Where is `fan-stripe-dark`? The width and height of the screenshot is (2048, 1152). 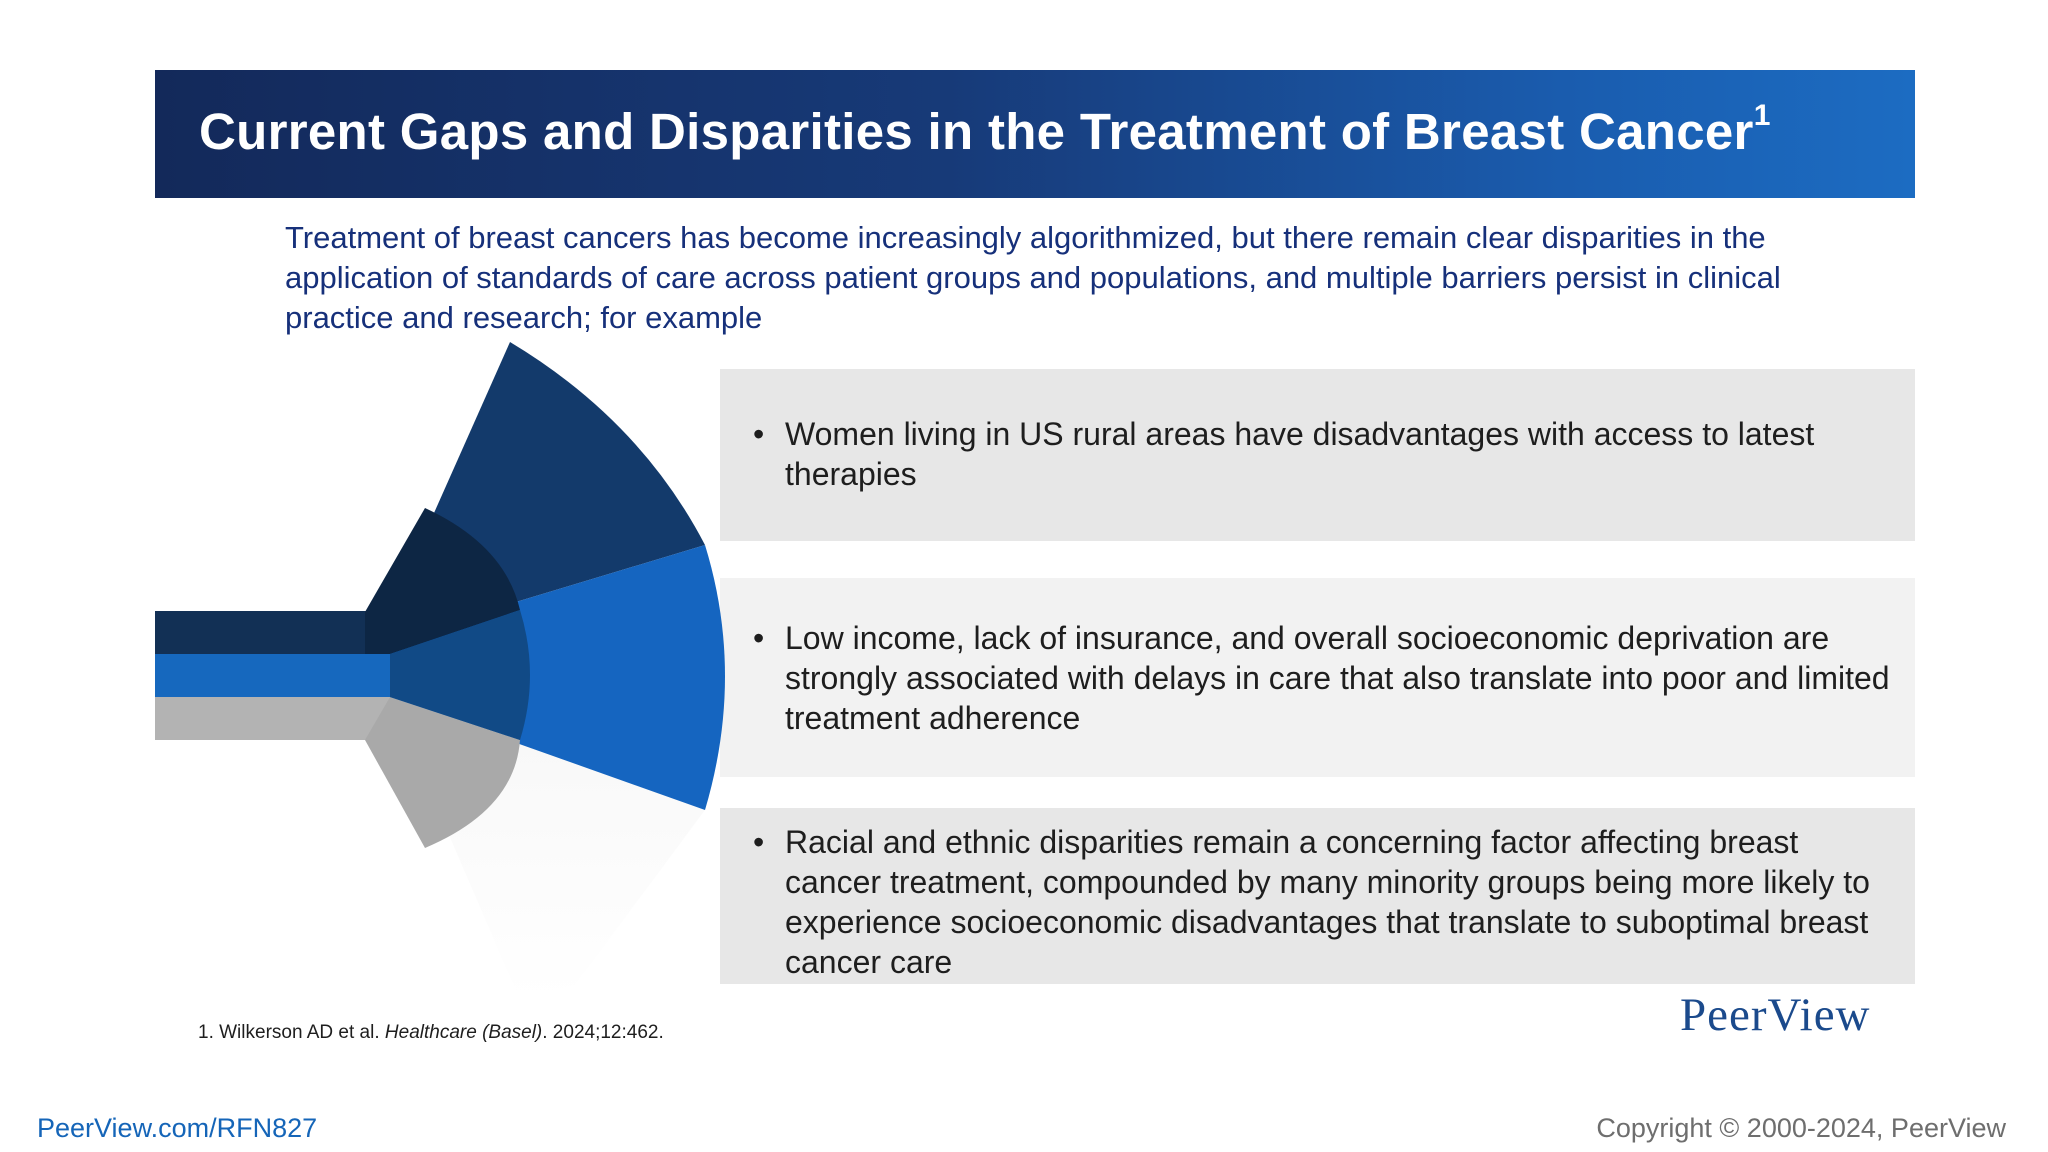
fan-stripe-dark is located at coordinates (272, 632).